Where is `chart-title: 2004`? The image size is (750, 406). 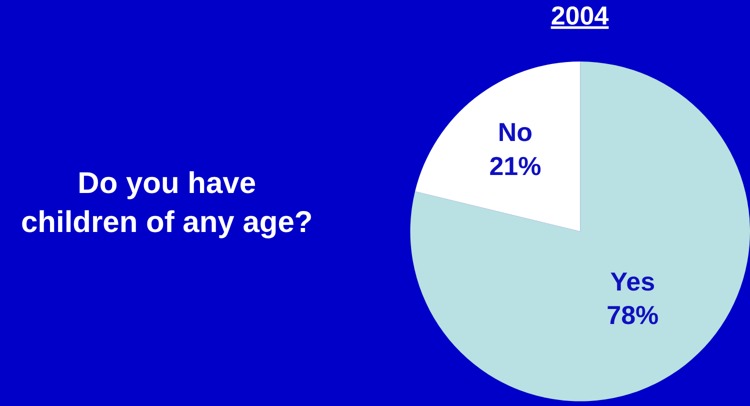 chart-title: 2004 is located at coordinates (580, 15).